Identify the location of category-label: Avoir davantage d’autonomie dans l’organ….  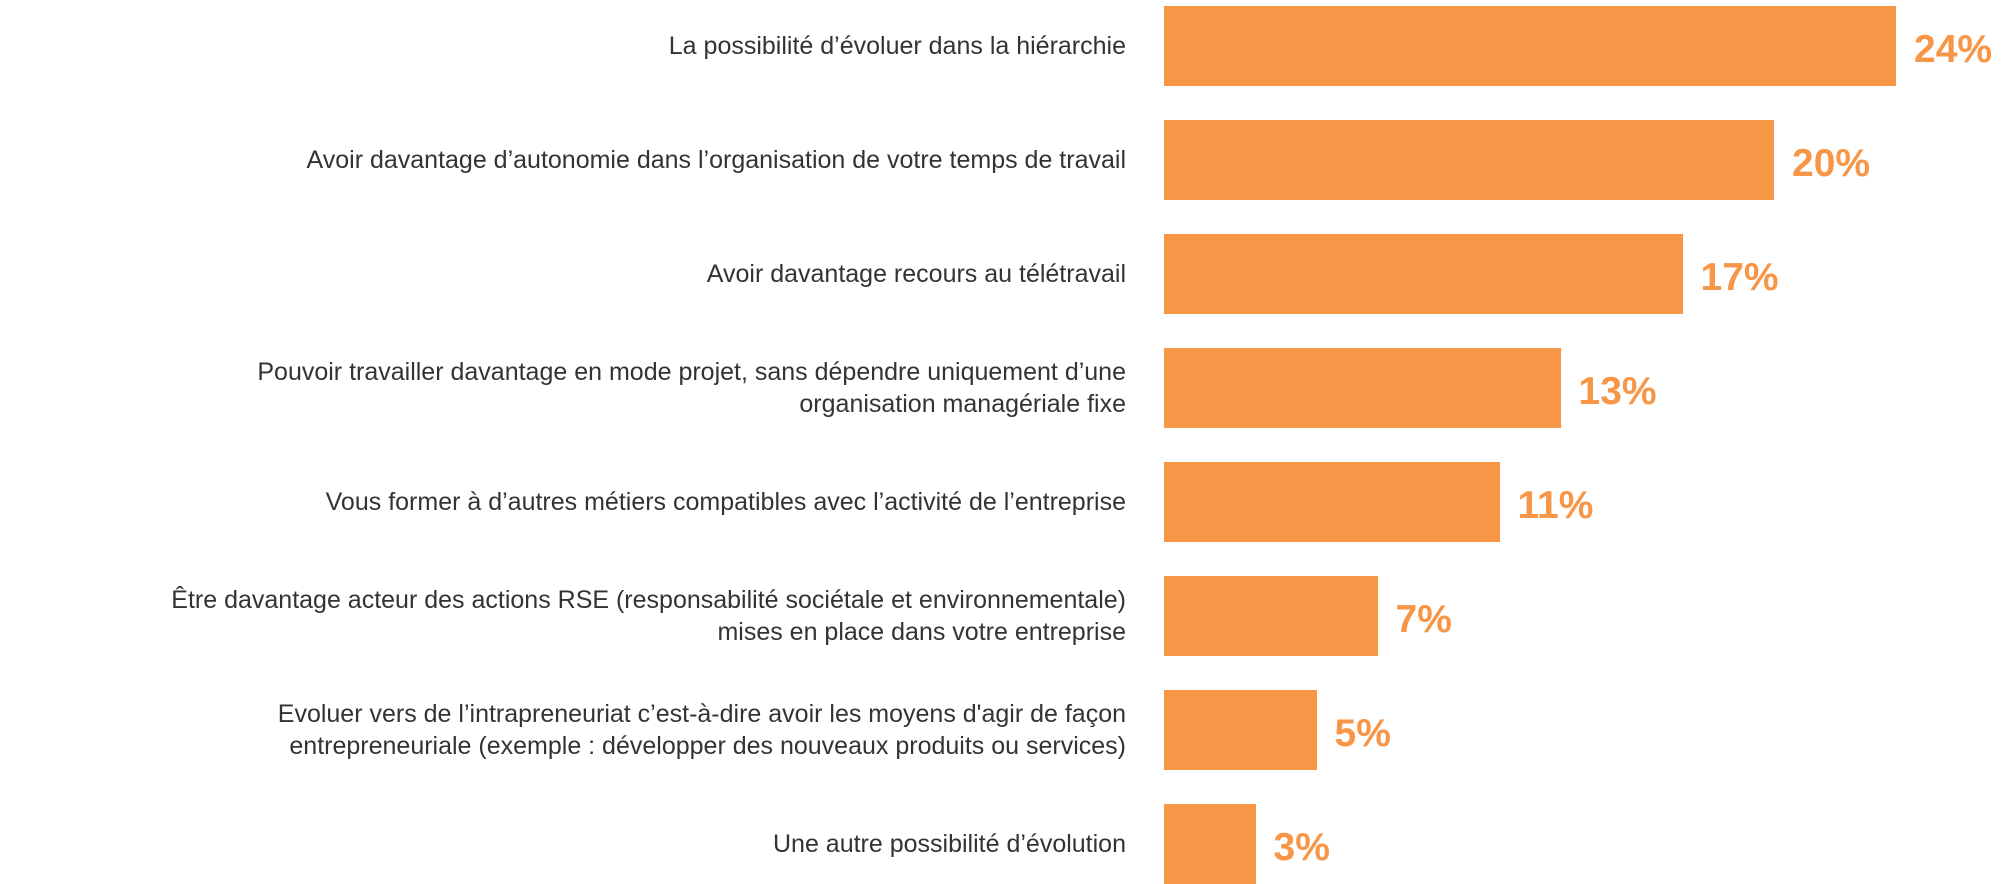
(716, 160).